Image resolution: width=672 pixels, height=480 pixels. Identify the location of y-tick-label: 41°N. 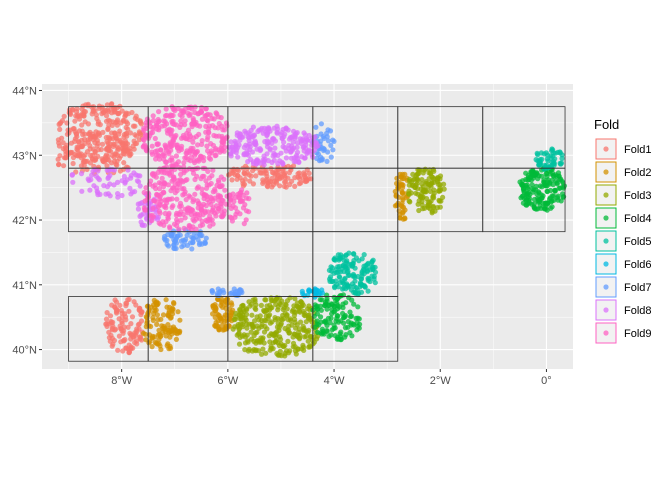
(24, 286).